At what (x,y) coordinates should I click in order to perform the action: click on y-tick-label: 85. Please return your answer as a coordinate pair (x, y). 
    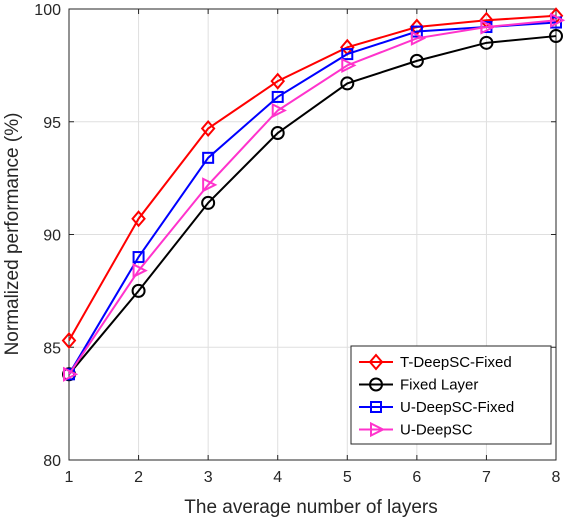
    Looking at the image, I should click on (52, 348).